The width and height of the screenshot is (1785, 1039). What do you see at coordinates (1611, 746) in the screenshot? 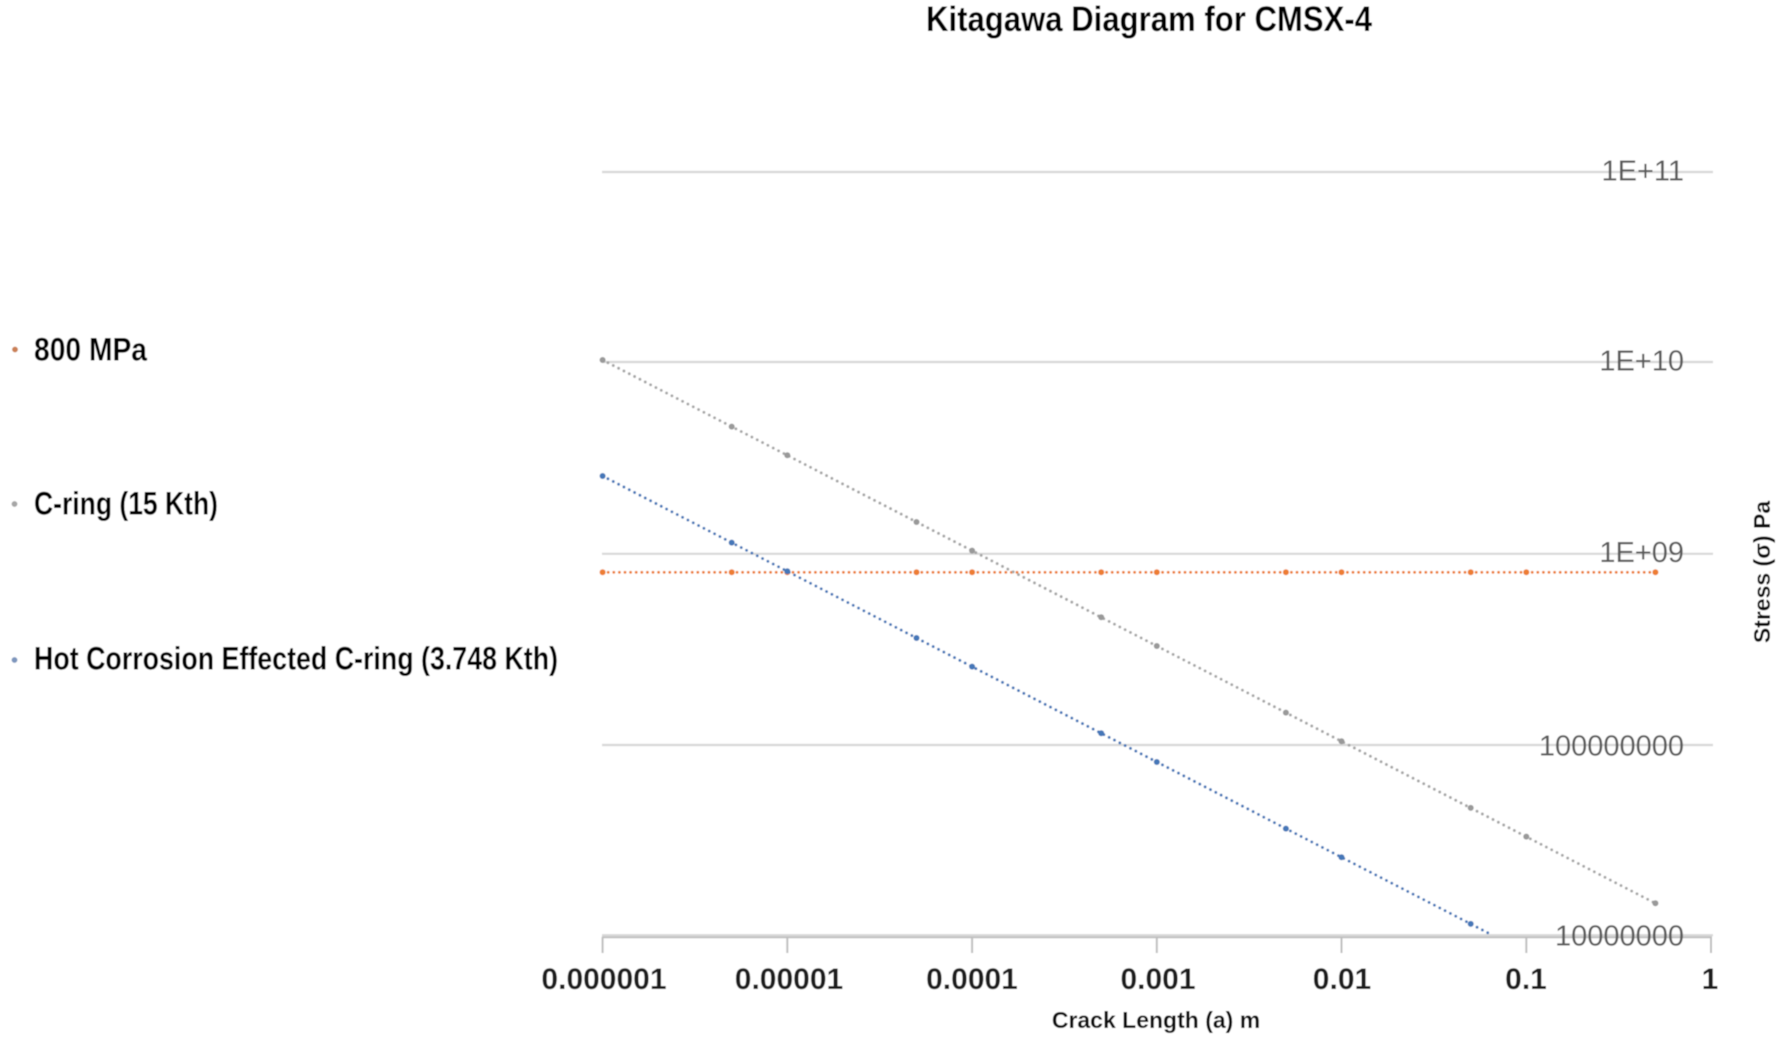
I see `svg-text: 100000000` at bounding box center [1611, 746].